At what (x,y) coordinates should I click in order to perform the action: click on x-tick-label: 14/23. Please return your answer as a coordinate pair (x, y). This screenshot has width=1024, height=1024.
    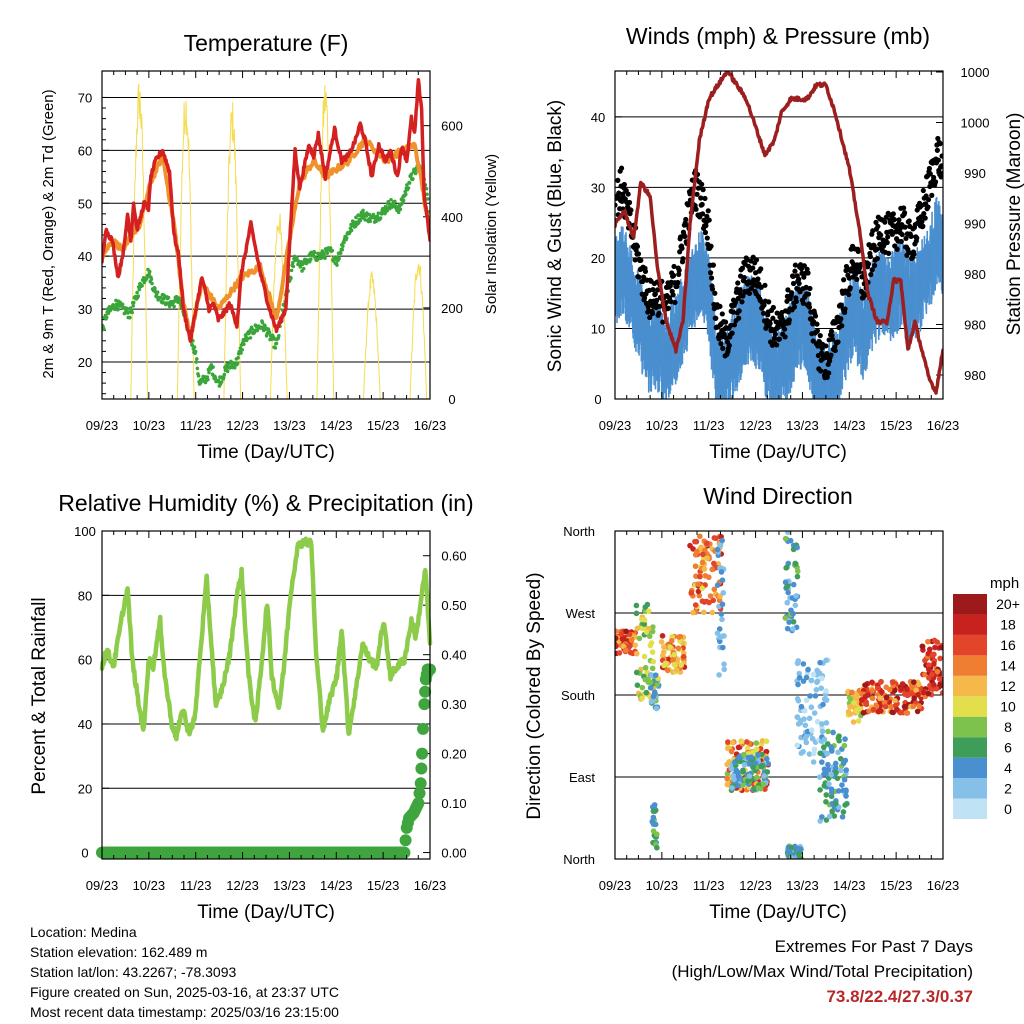
    Looking at the image, I should click on (336, 425).